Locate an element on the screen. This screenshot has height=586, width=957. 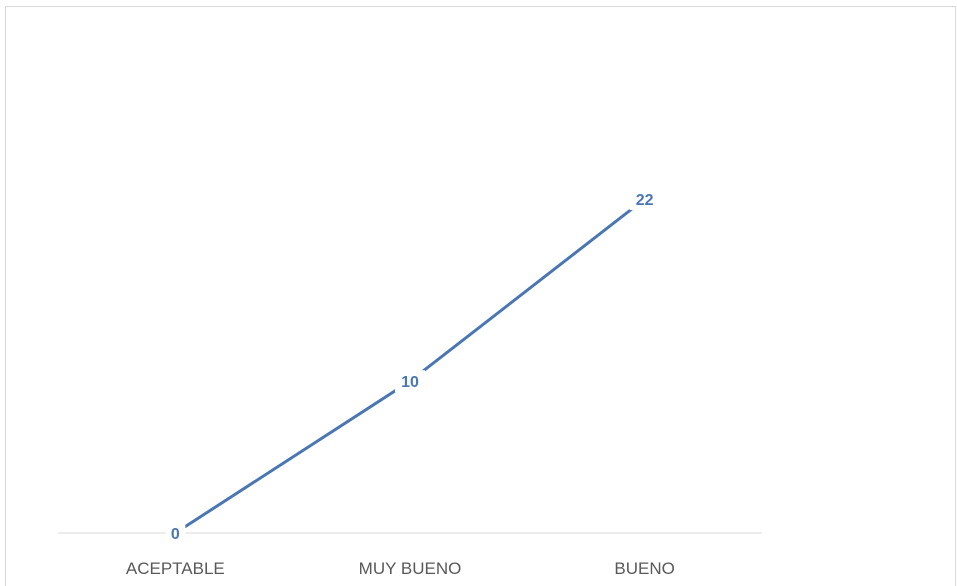
data-label-text: 10 is located at coordinates (410, 382).